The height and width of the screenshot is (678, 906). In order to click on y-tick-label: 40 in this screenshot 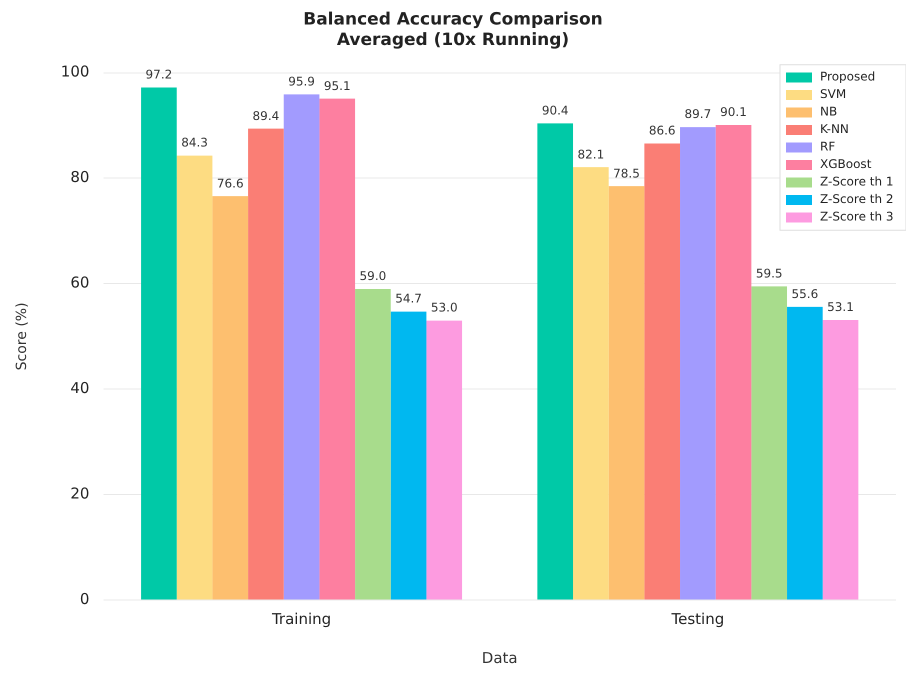, I will do `click(80, 388)`.